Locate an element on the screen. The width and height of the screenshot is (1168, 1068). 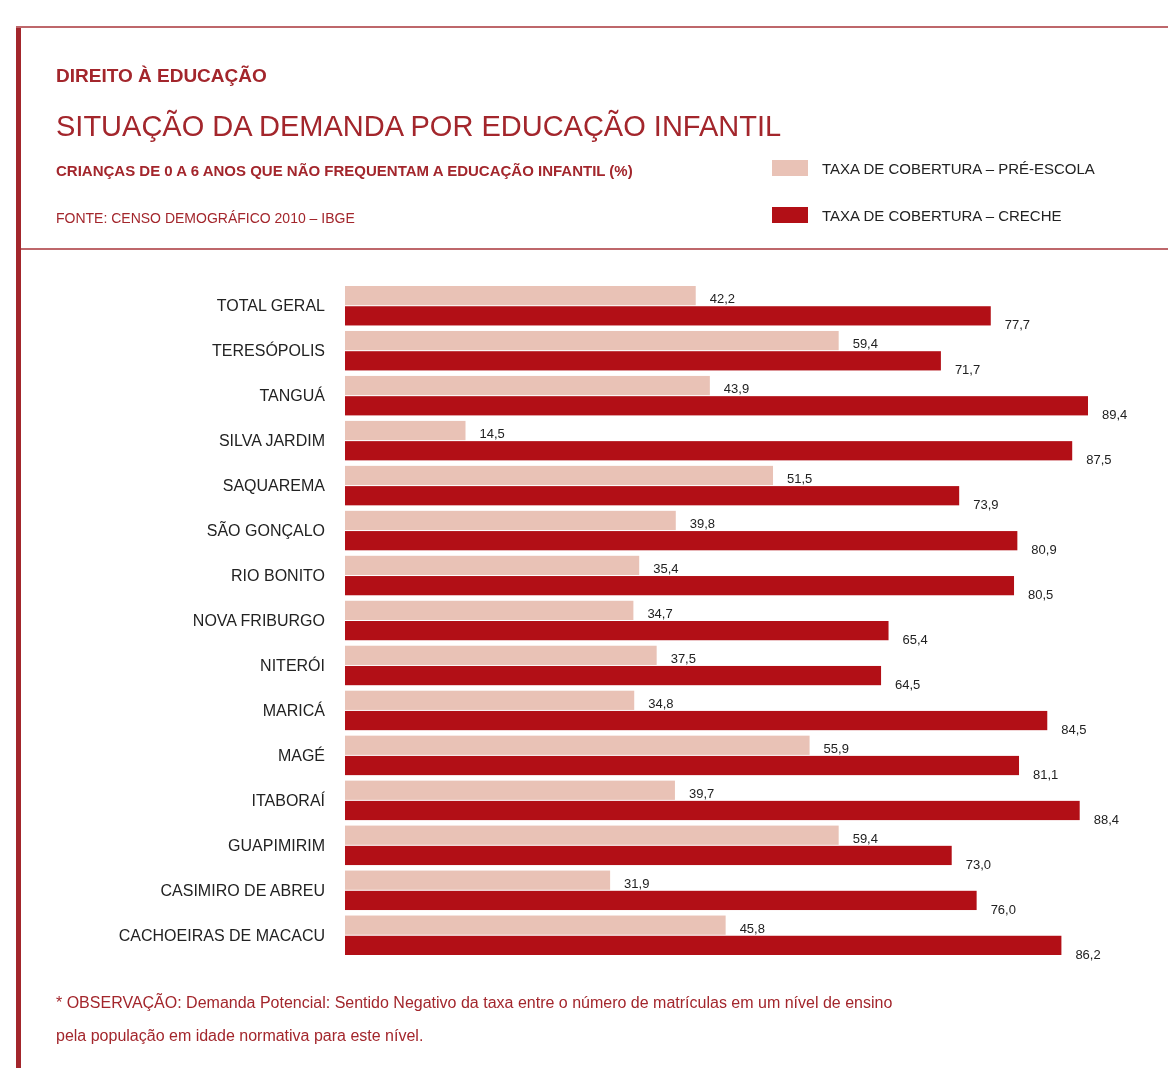
data-label: 37,5 is located at coordinates (683, 658).